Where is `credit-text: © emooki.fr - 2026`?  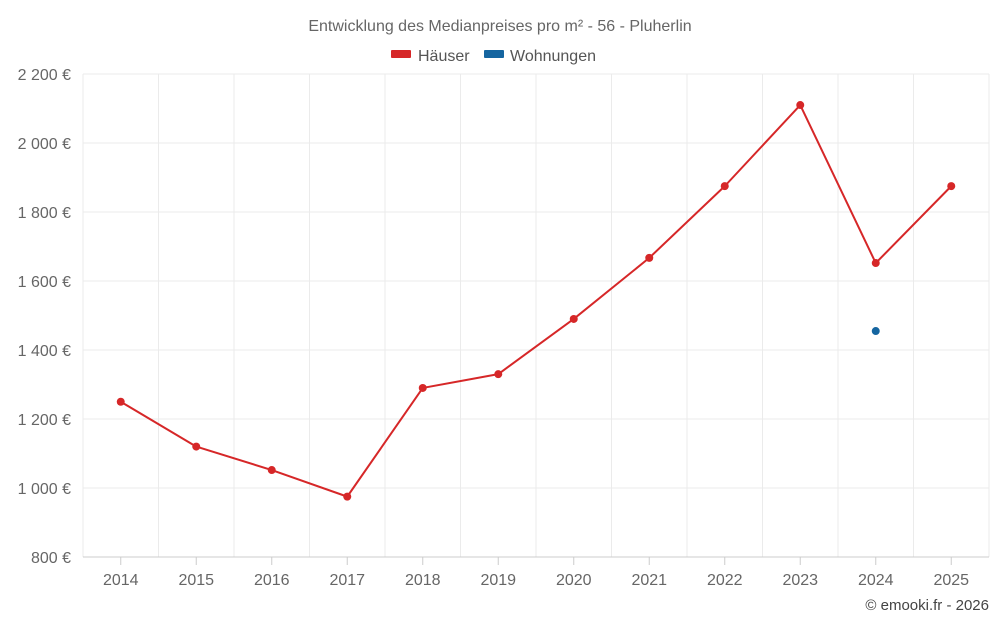
credit-text: © emooki.fr - 2026 is located at coordinates (927, 605).